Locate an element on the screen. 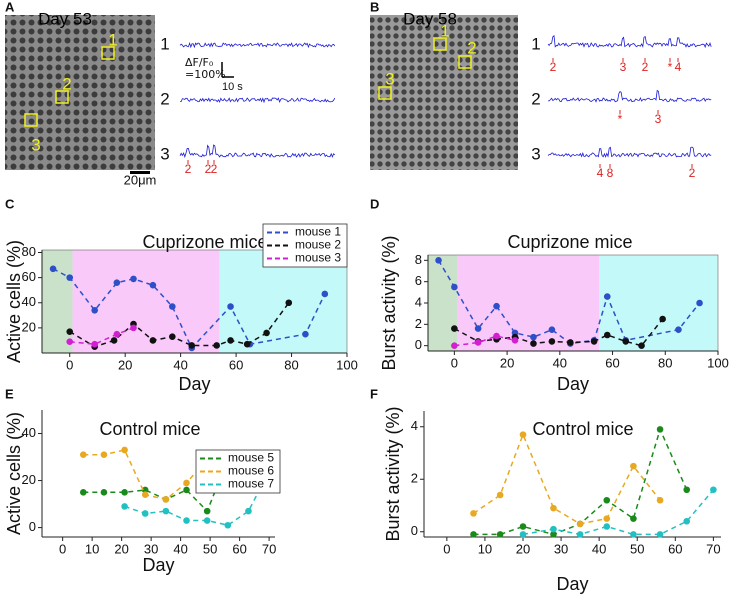 The width and height of the screenshot is (745, 599). y-tick-label: 40 is located at coordinates (29, 432).